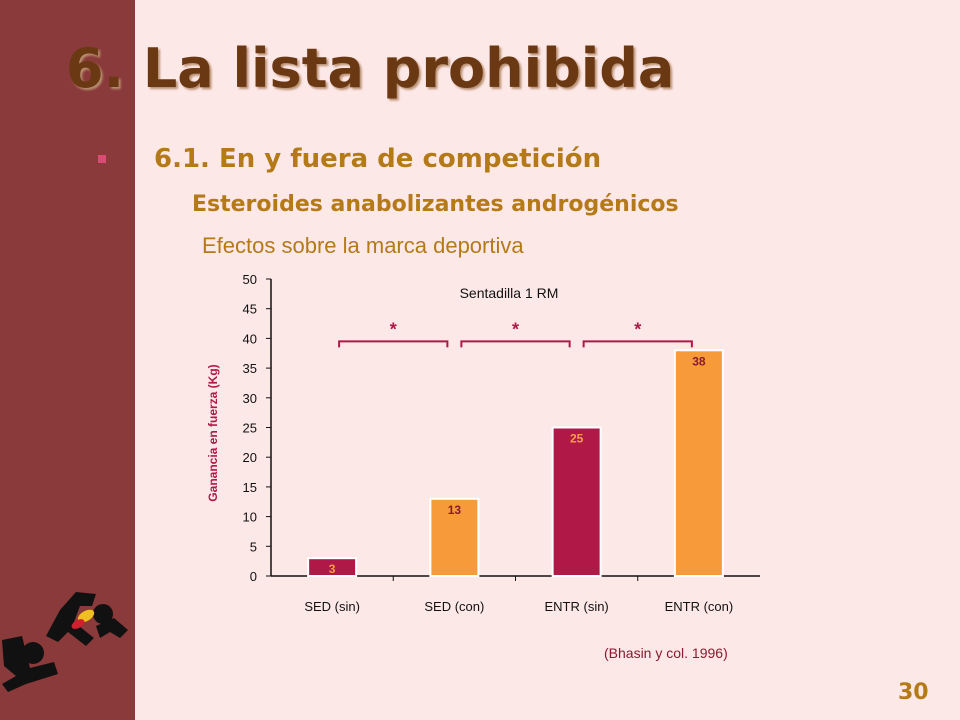  Describe the element at coordinates (250, 428) in the screenshot. I see `y-tick-label: 25` at that location.